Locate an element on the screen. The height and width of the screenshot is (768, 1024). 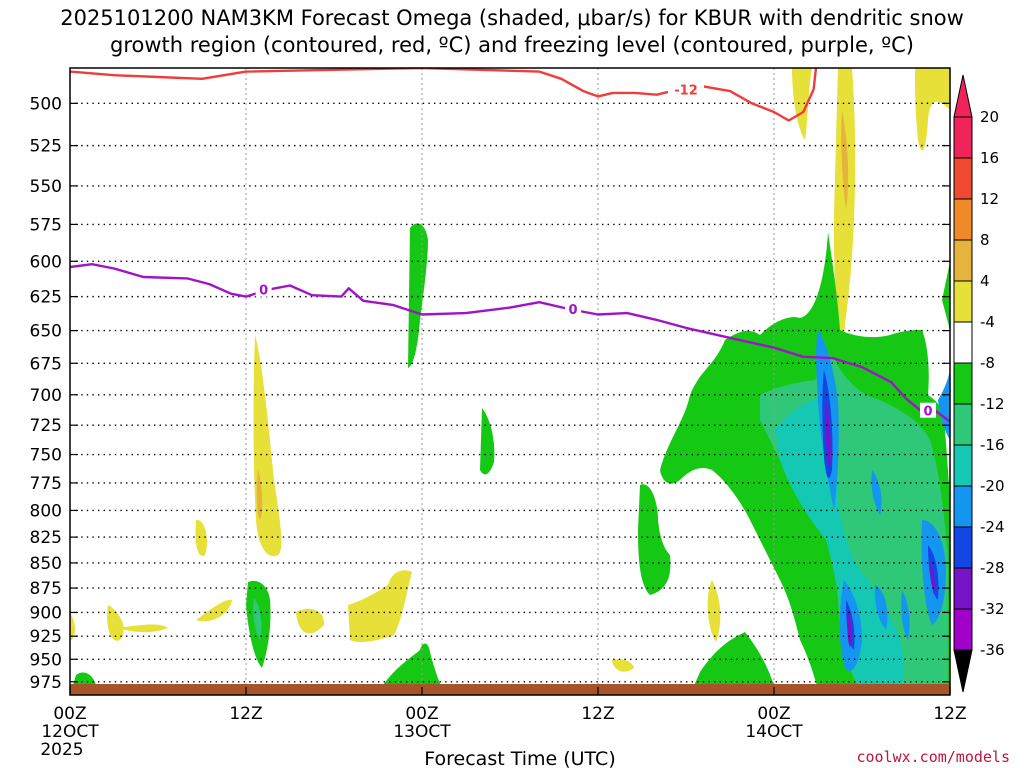
omega-positive-core is located at coordinates (845, 160).